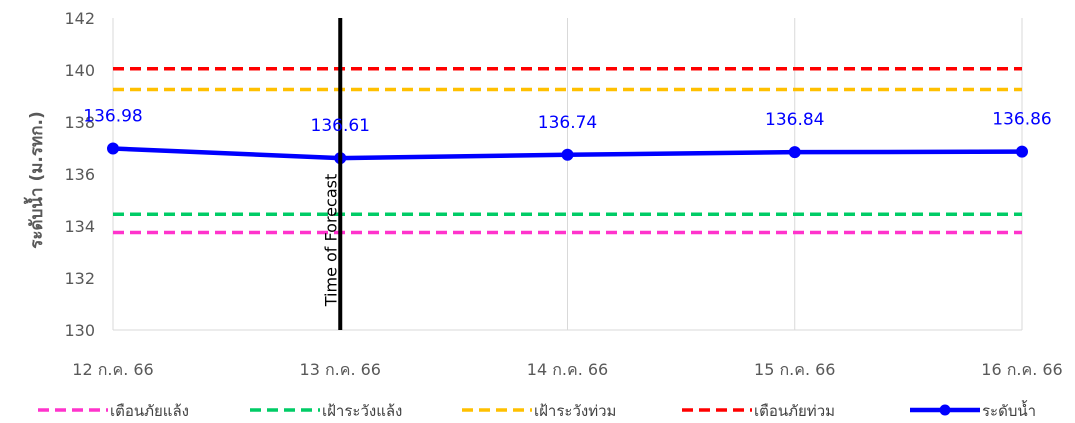 The width and height of the screenshot is (1075, 423). I want to click on x-tick-label: 15 ก.ค. 66, so click(794, 369).